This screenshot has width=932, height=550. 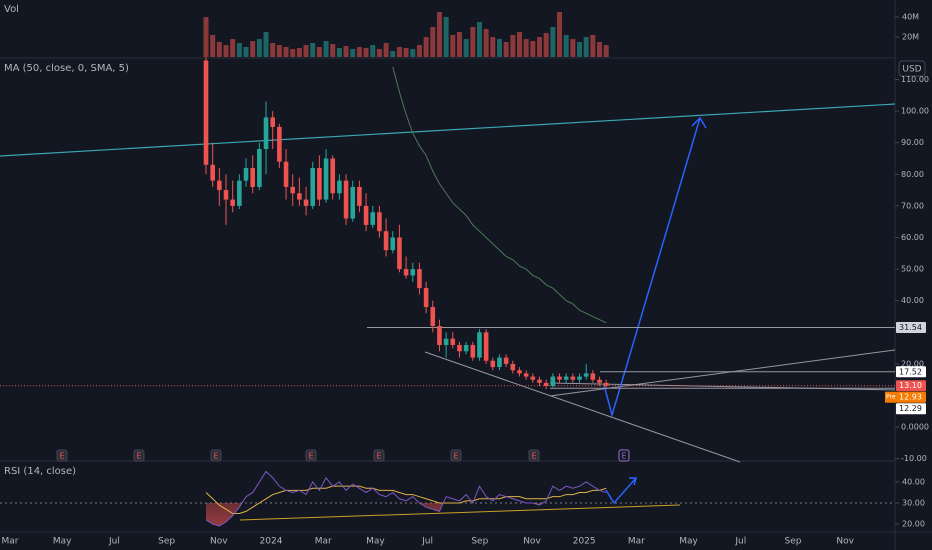 What do you see at coordinates (448, 130) in the screenshot?
I see `trend-line` at bounding box center [448, 130].